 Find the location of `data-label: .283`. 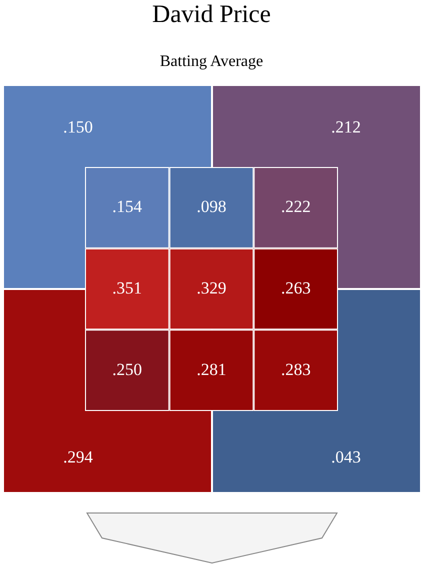

data-label: .283 is located at coordinates (295, 369).